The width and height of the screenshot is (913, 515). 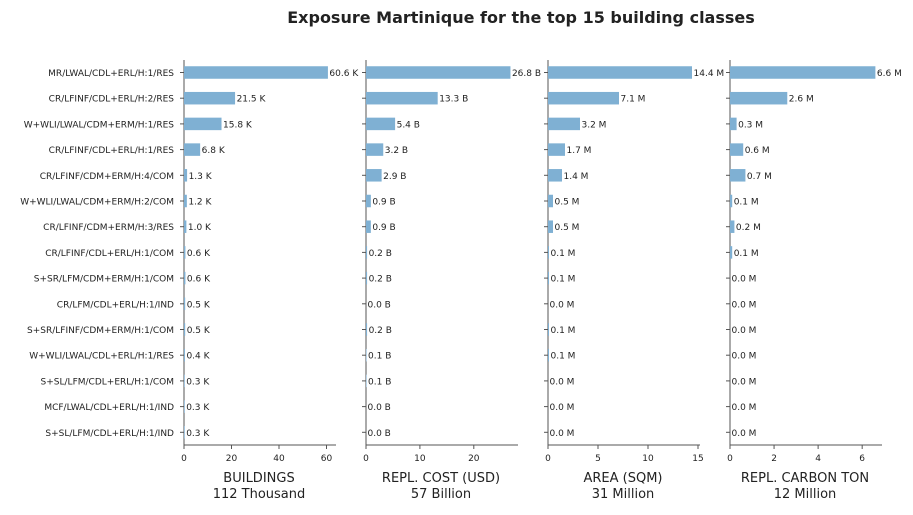 I want to click on data-label: 0.6 M, so click(x=757, y=151).